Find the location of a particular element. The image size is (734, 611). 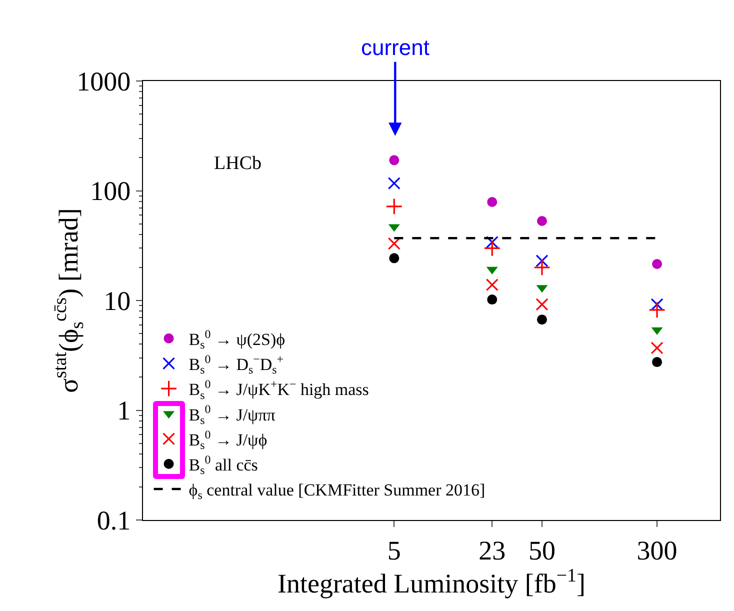

x-tick-label: 300 is located at coordinates (657, 550).